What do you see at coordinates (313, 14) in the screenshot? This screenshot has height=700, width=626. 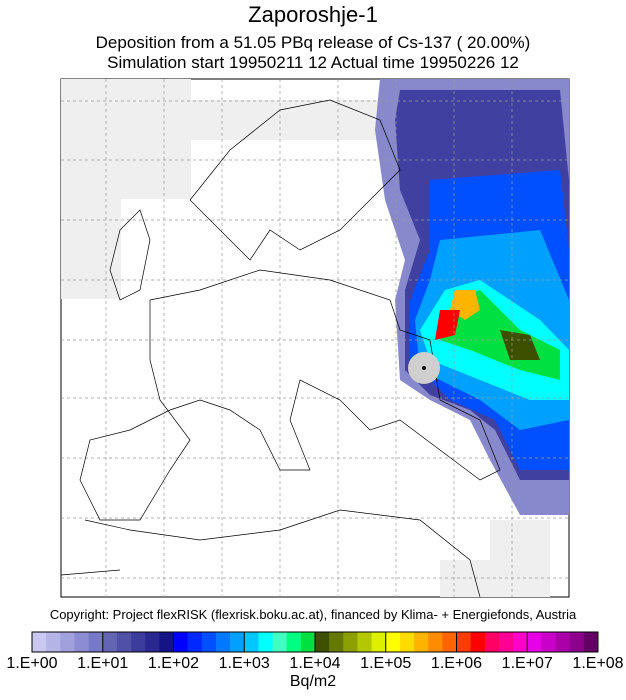 I see `title: Zaporoshje-1` at bounding box center [313, 14].